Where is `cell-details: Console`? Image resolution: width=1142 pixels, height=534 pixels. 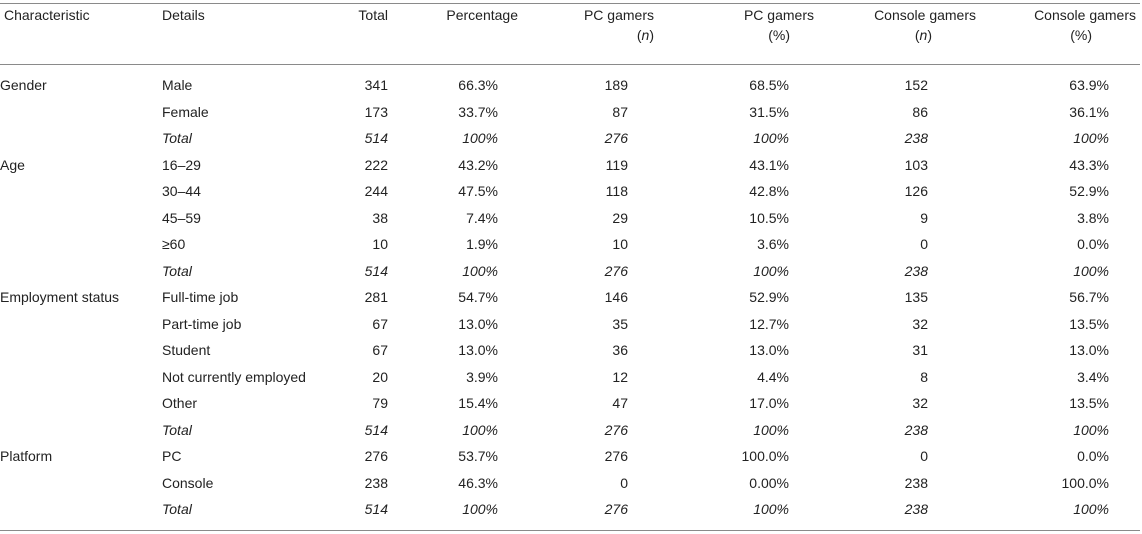
cell-details: Console is located at coordinates (188, 482).